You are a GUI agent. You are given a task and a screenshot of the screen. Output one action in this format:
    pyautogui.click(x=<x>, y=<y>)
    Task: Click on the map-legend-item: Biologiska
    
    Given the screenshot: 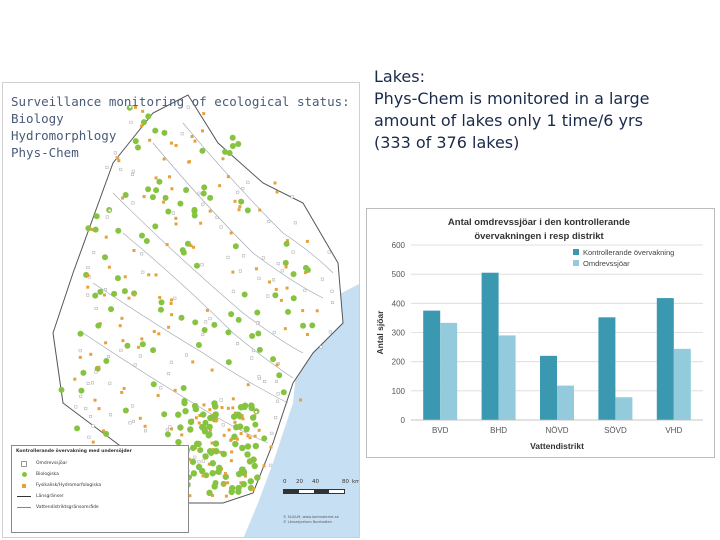 What is the action you would take?
    pyautogui.click(x=100, y=474)
    